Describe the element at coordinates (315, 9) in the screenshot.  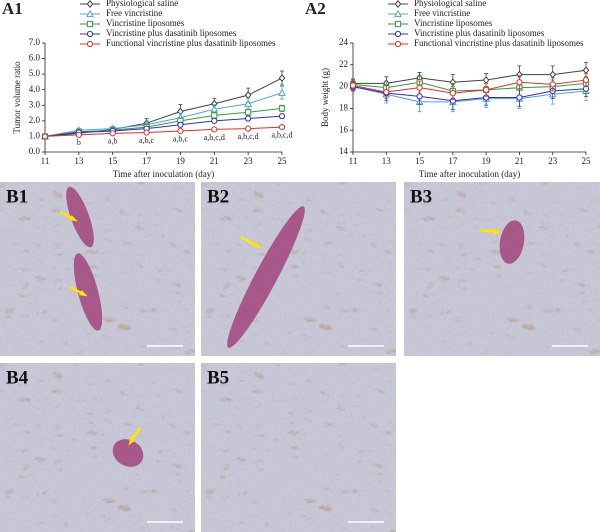
I see `panel-label: A2` at that location.